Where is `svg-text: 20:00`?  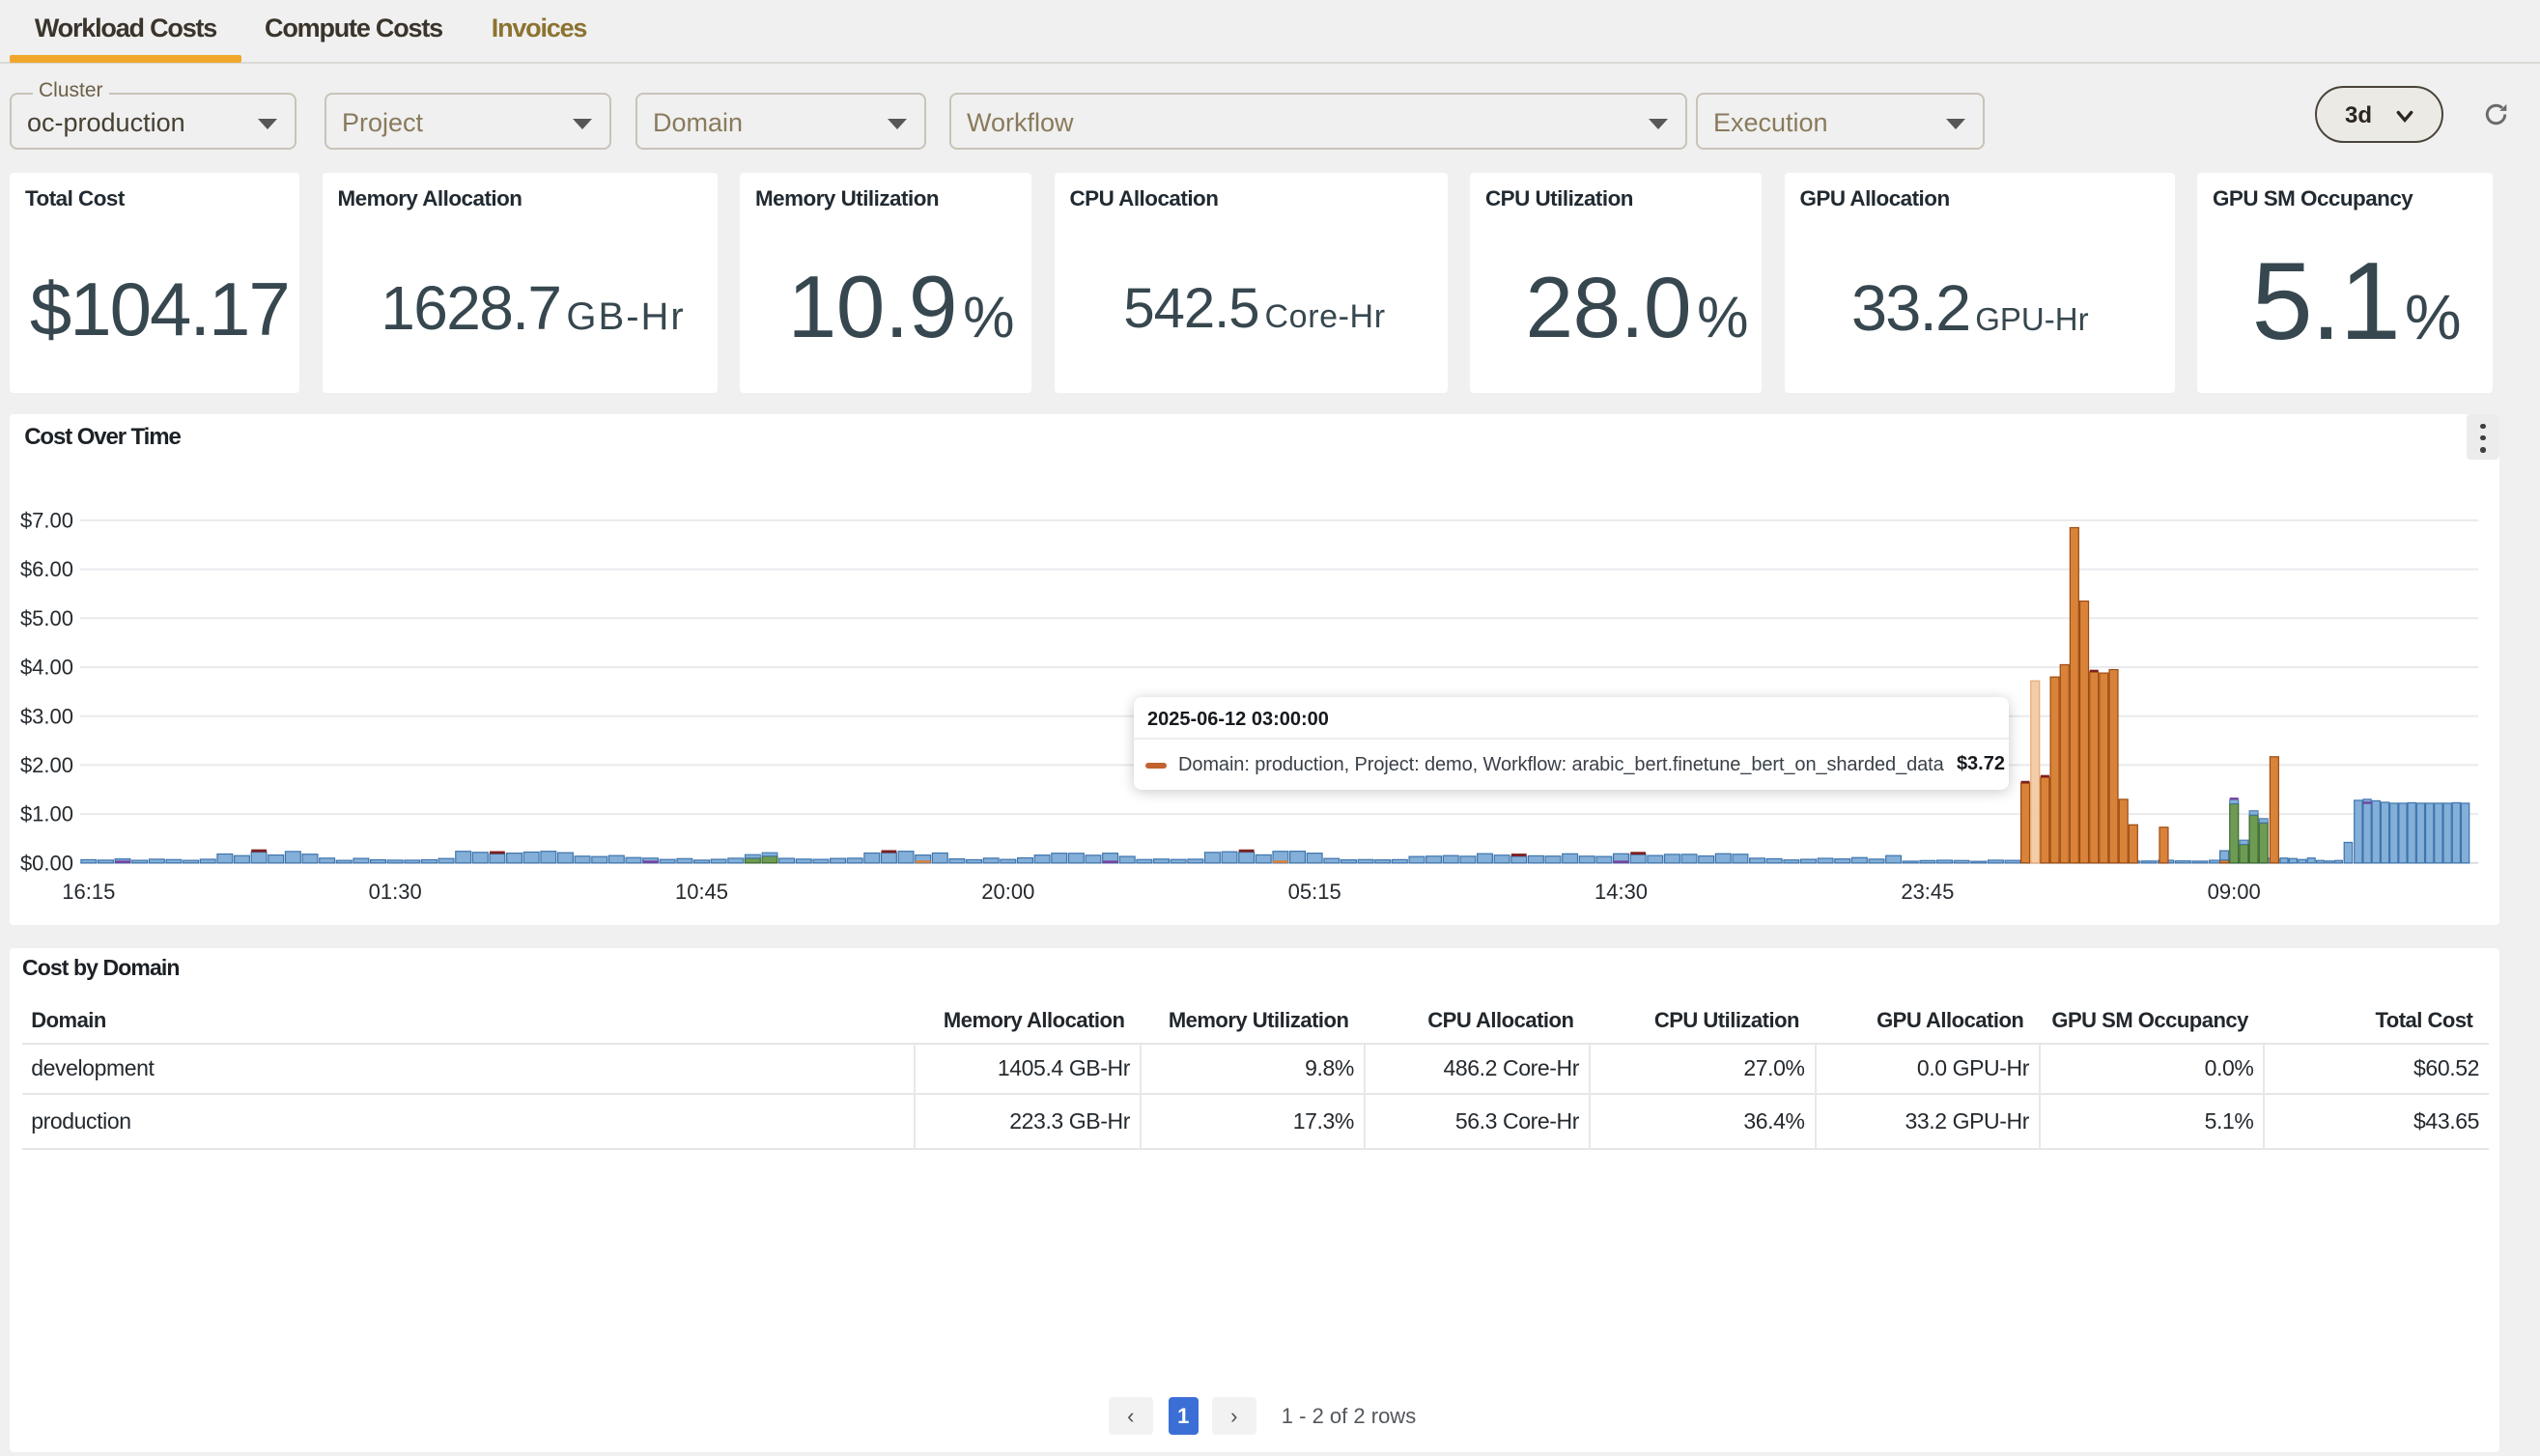 svg-text: 20:00 is located at coordinates (1007, 892).